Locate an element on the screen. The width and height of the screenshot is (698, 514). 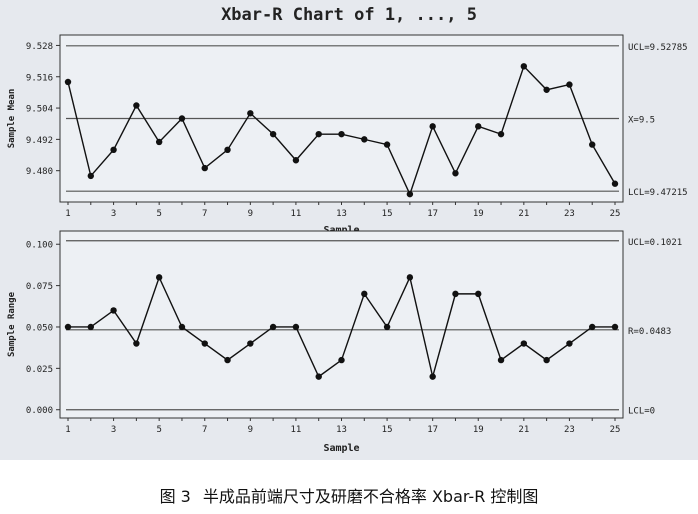
range-x-tick-label: 5 is located at coordinates (158, 430).